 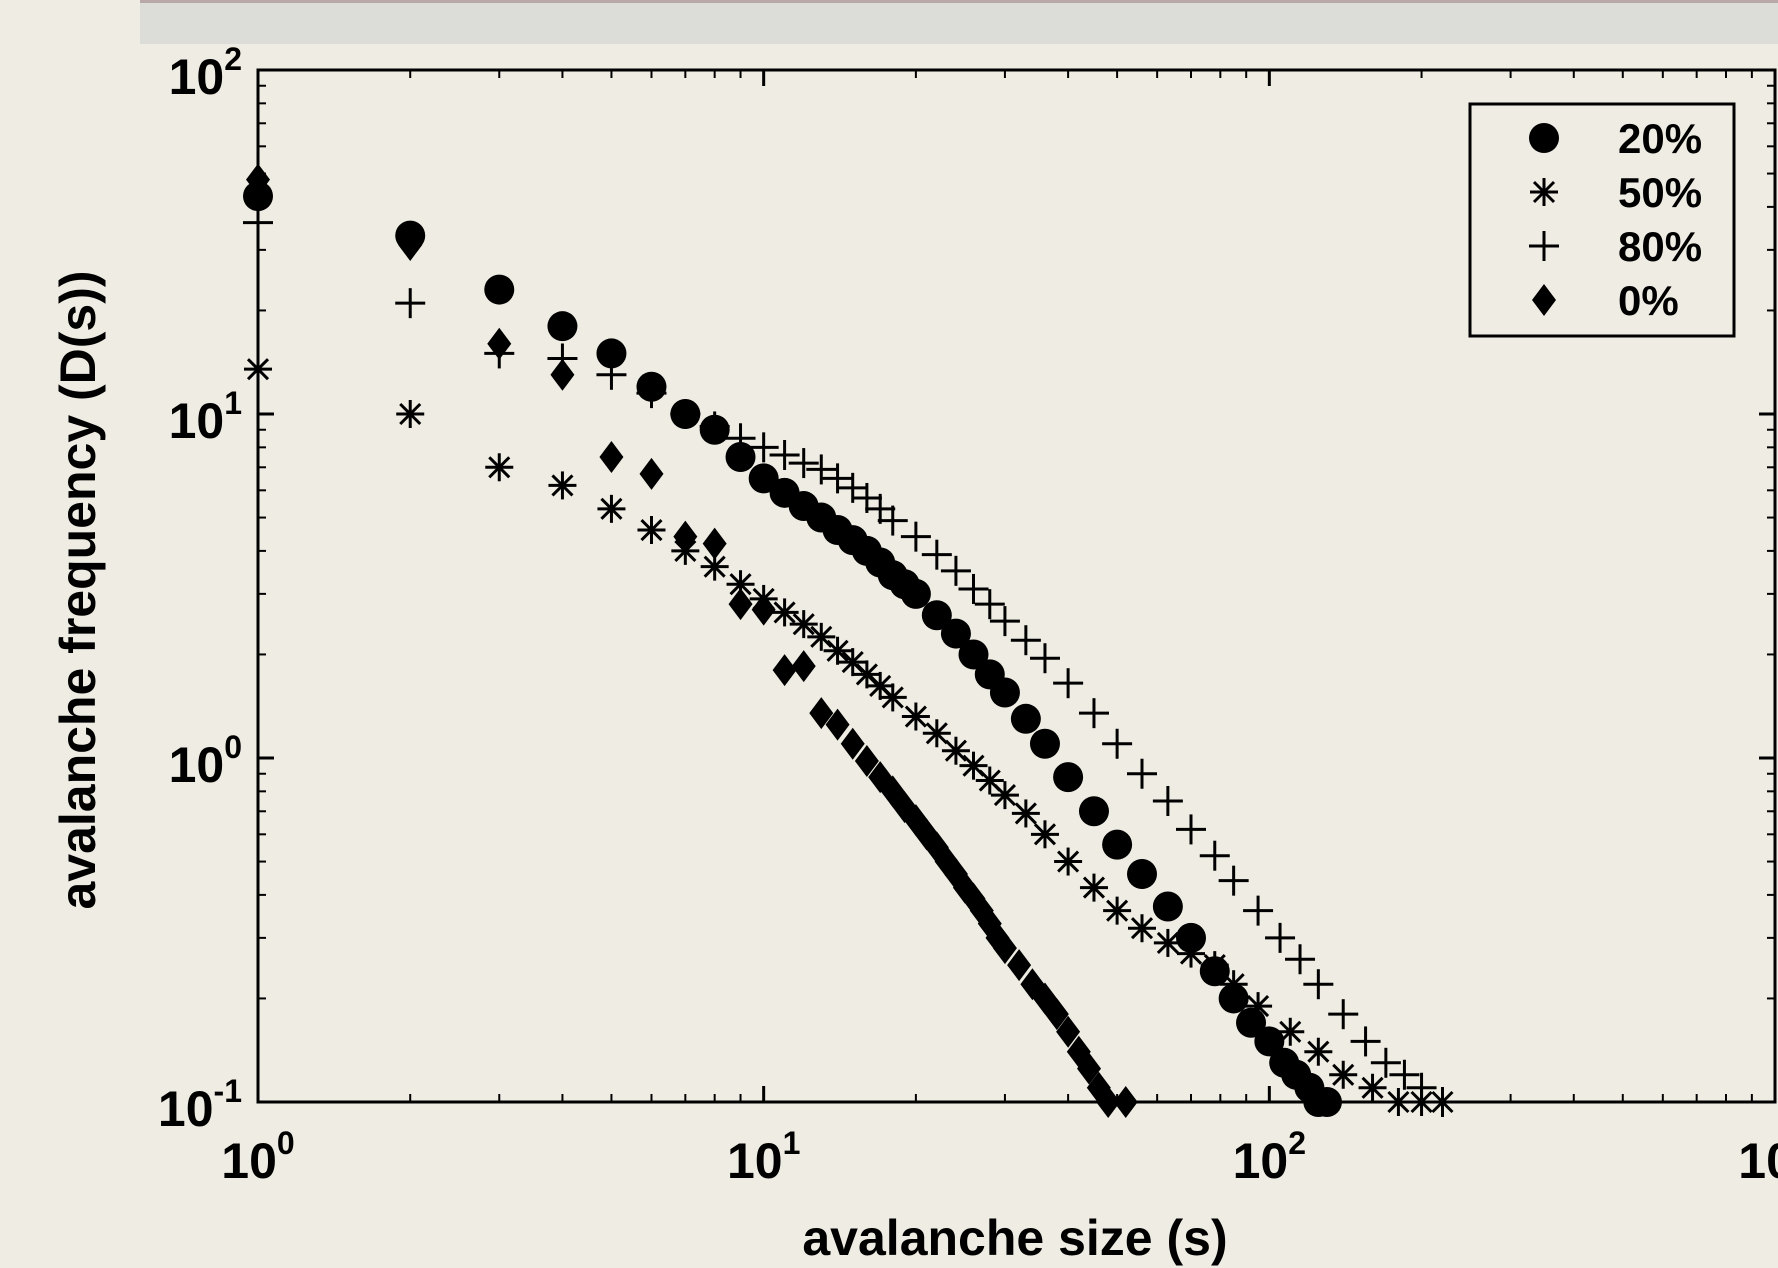 I want to click on y-tick-label: 10¹, so click(x=205, y=417).